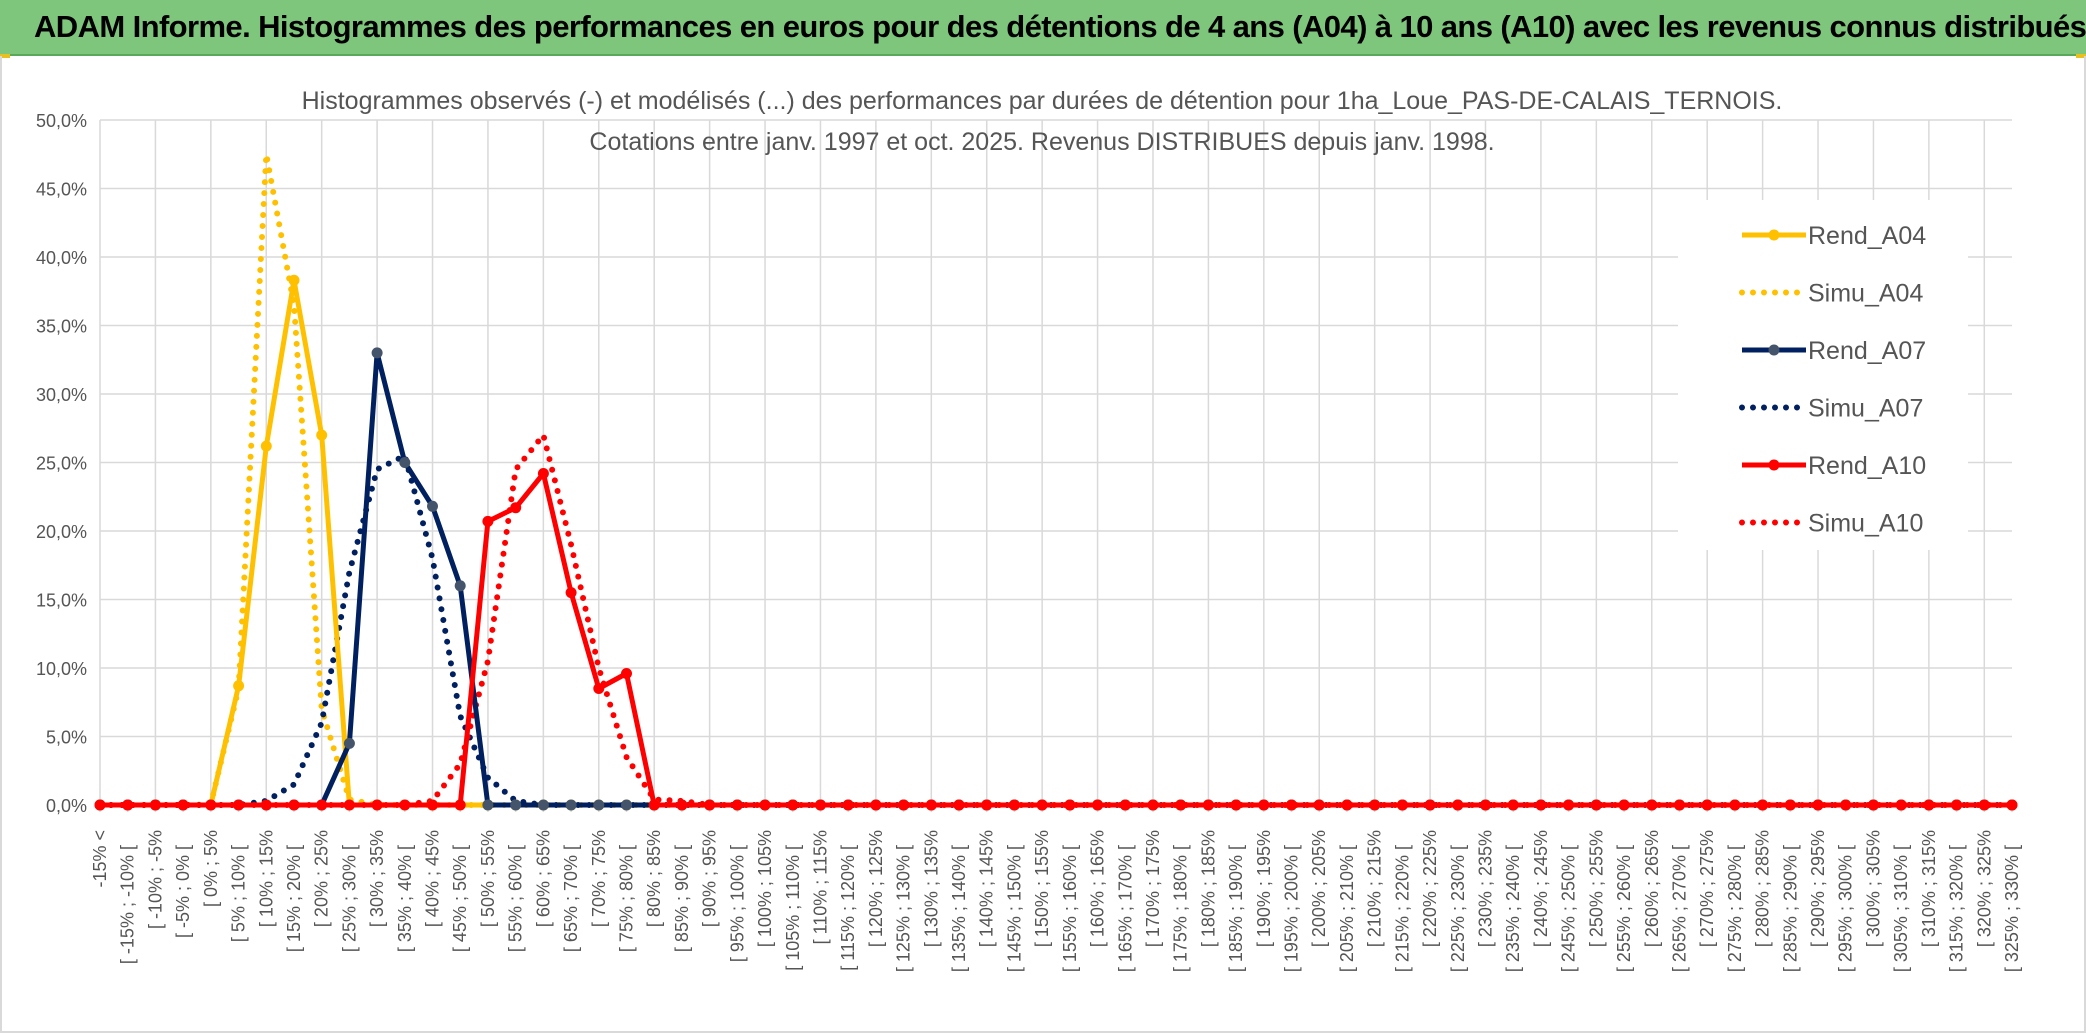  Describe the element at coordinates (682, 898) in the screenshot. I see `x-tick-label: [ 85% ; 90% [` at that location.